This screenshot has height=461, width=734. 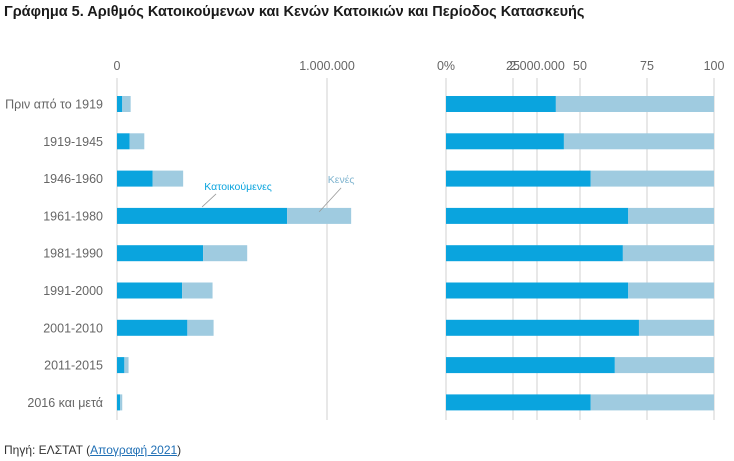 I want to click on category-label: 1919-1945, so click(x=73, y=142).